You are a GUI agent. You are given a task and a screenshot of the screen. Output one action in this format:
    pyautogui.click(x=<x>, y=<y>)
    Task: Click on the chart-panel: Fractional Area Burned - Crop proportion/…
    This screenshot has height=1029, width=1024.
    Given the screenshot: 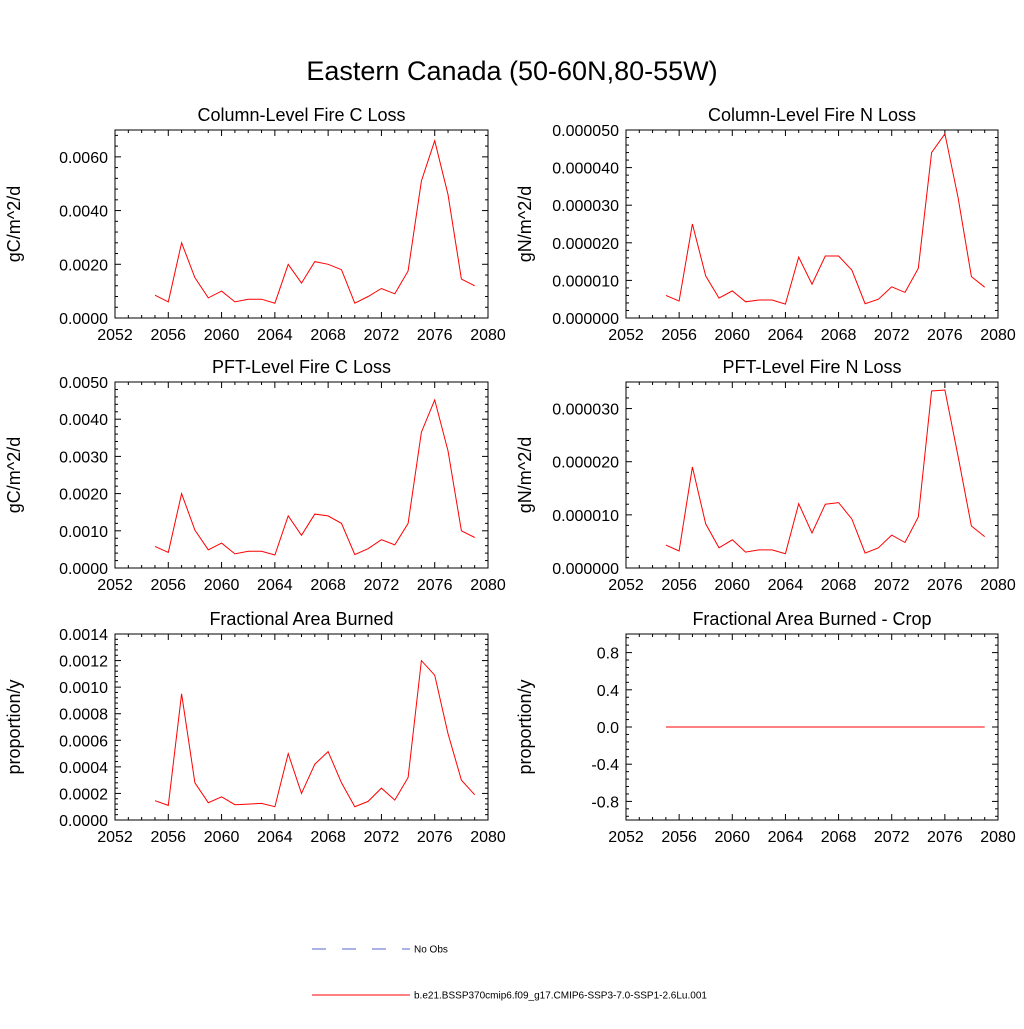 What is the action you would take?
    pyautogui.click(x=765, y=727)
    